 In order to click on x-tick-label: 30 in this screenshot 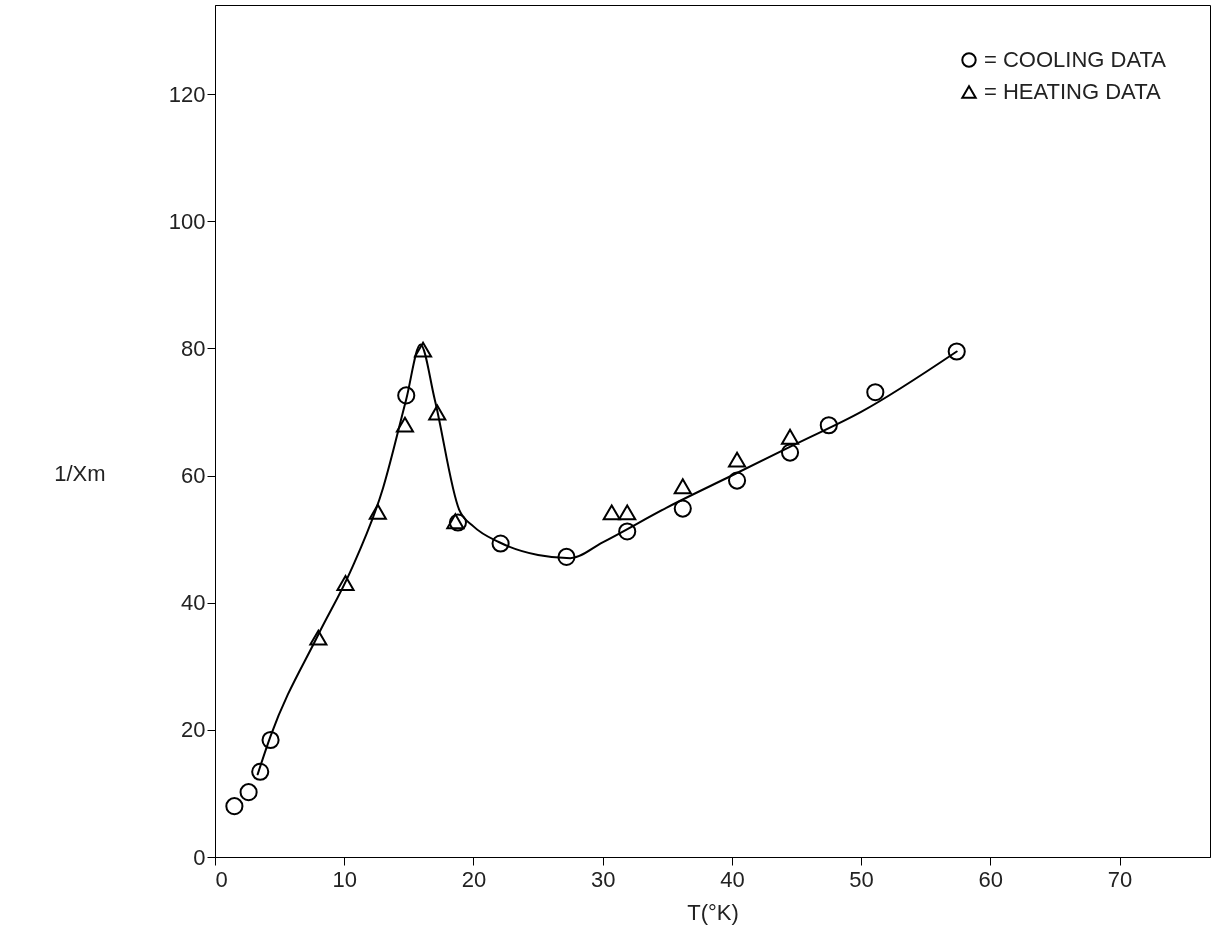, I will do `click(603, 879)`.